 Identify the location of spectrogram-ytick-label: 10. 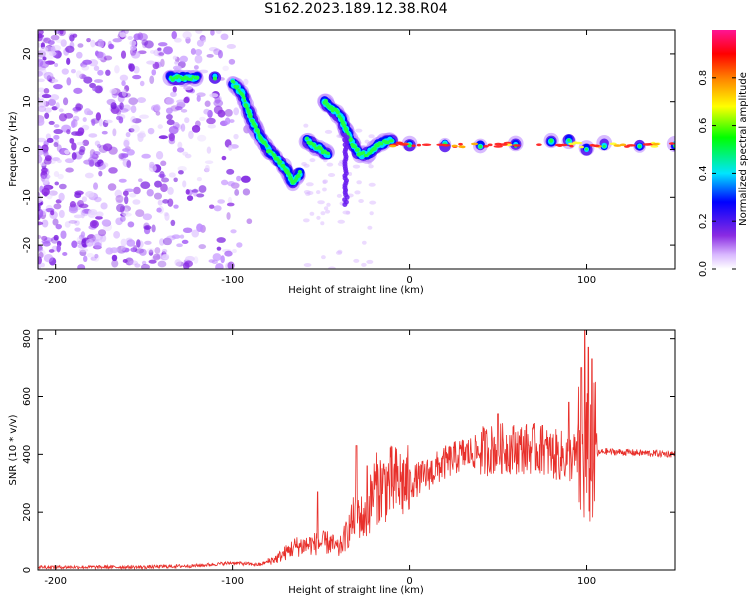
(27, 101).